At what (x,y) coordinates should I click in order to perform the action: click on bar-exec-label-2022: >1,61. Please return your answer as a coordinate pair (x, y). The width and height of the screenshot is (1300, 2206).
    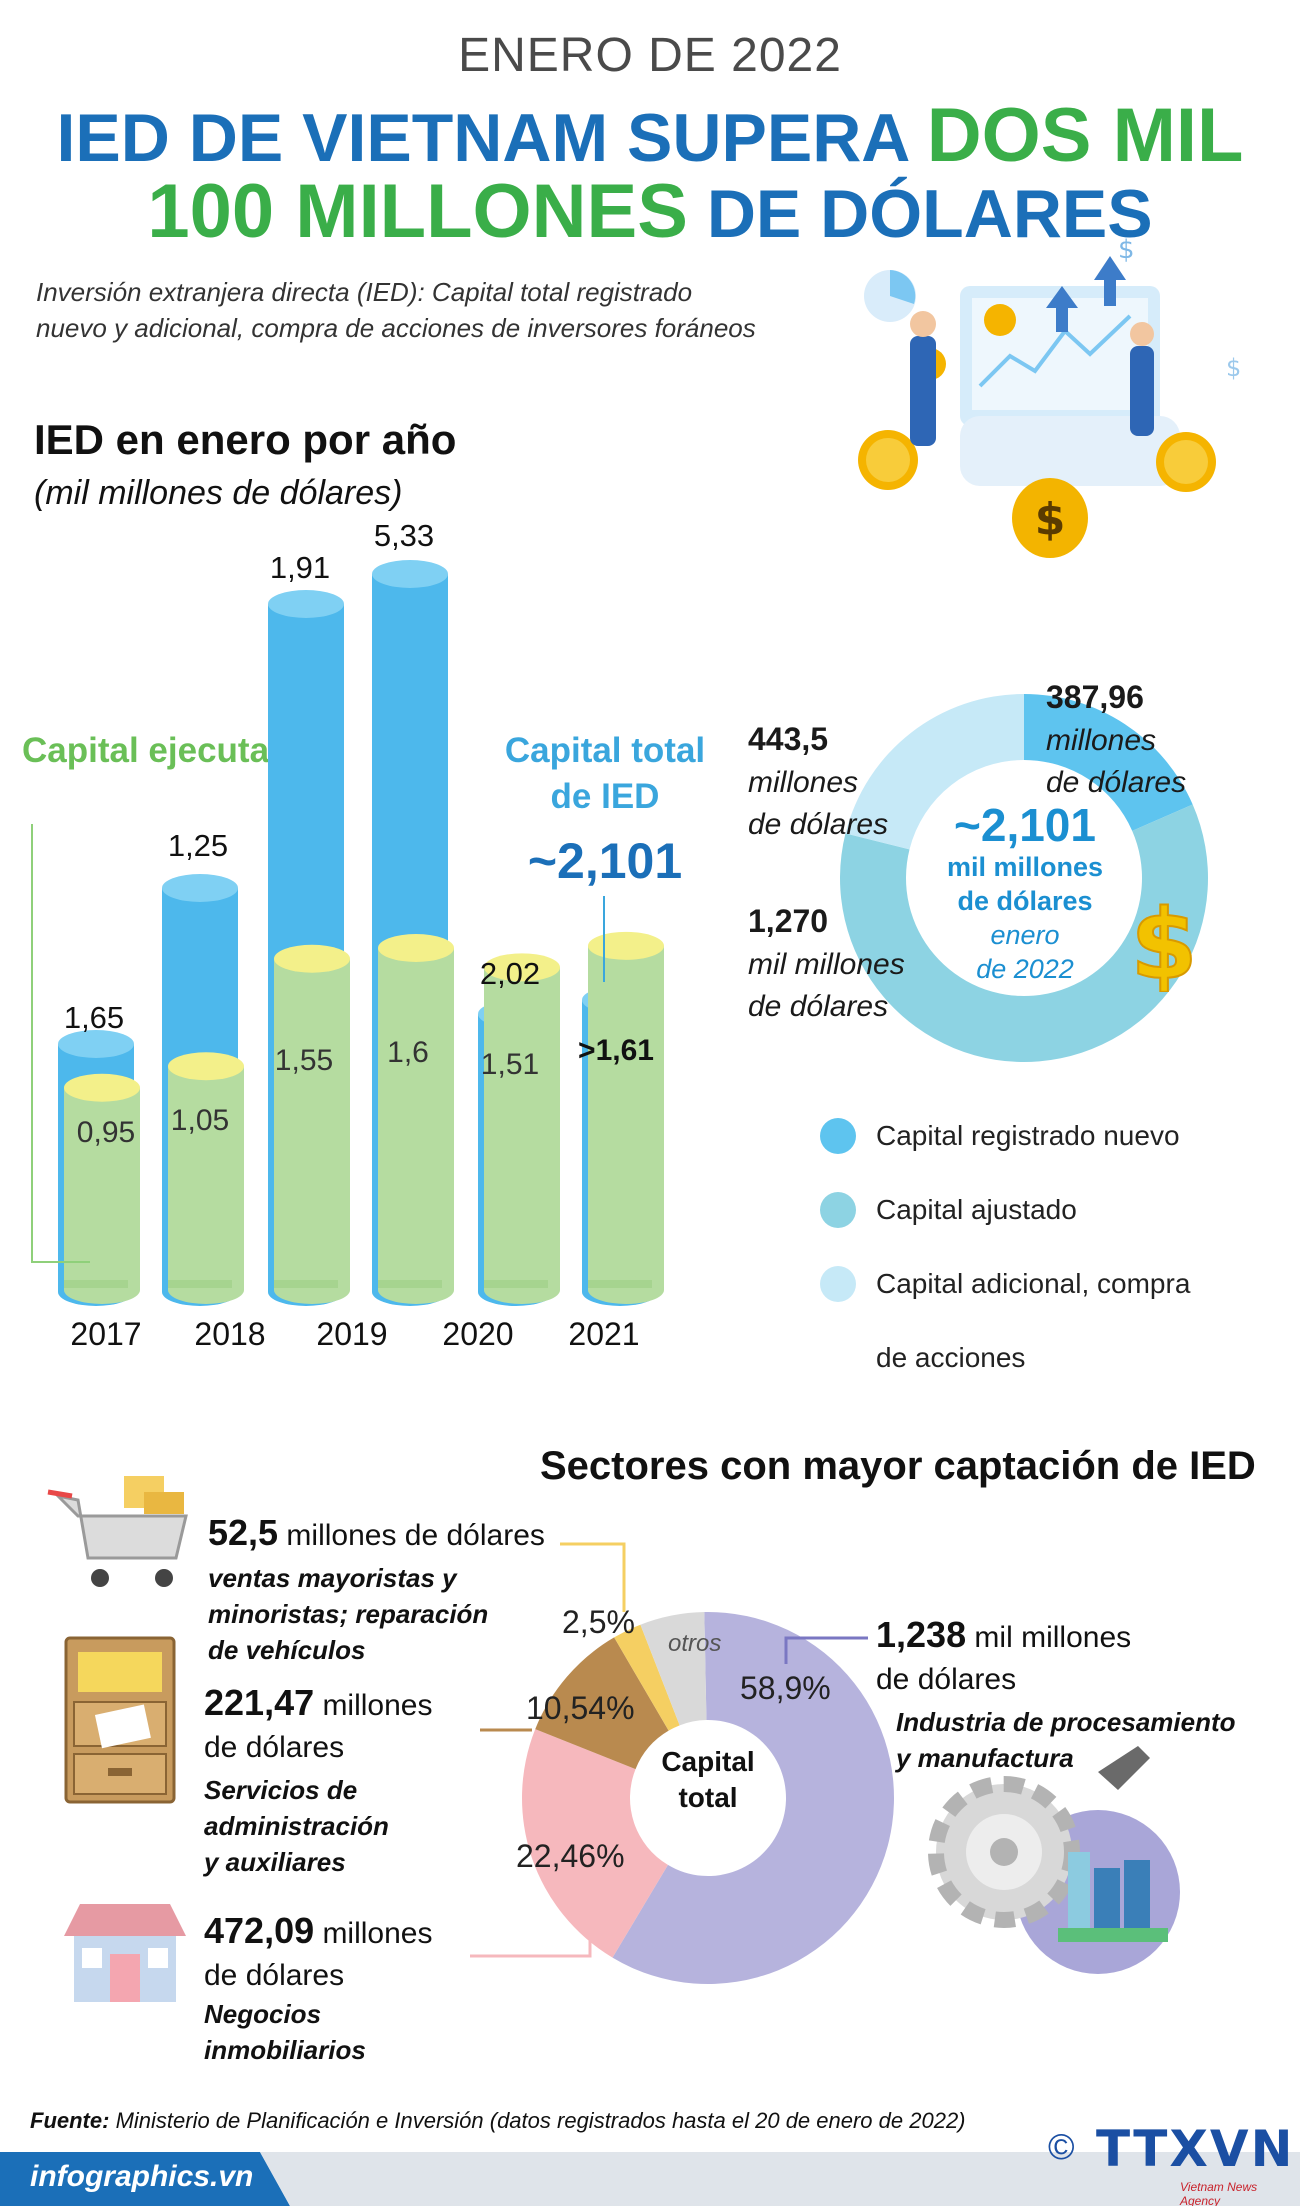
    Looking at the image, I should click on (616, 1051).